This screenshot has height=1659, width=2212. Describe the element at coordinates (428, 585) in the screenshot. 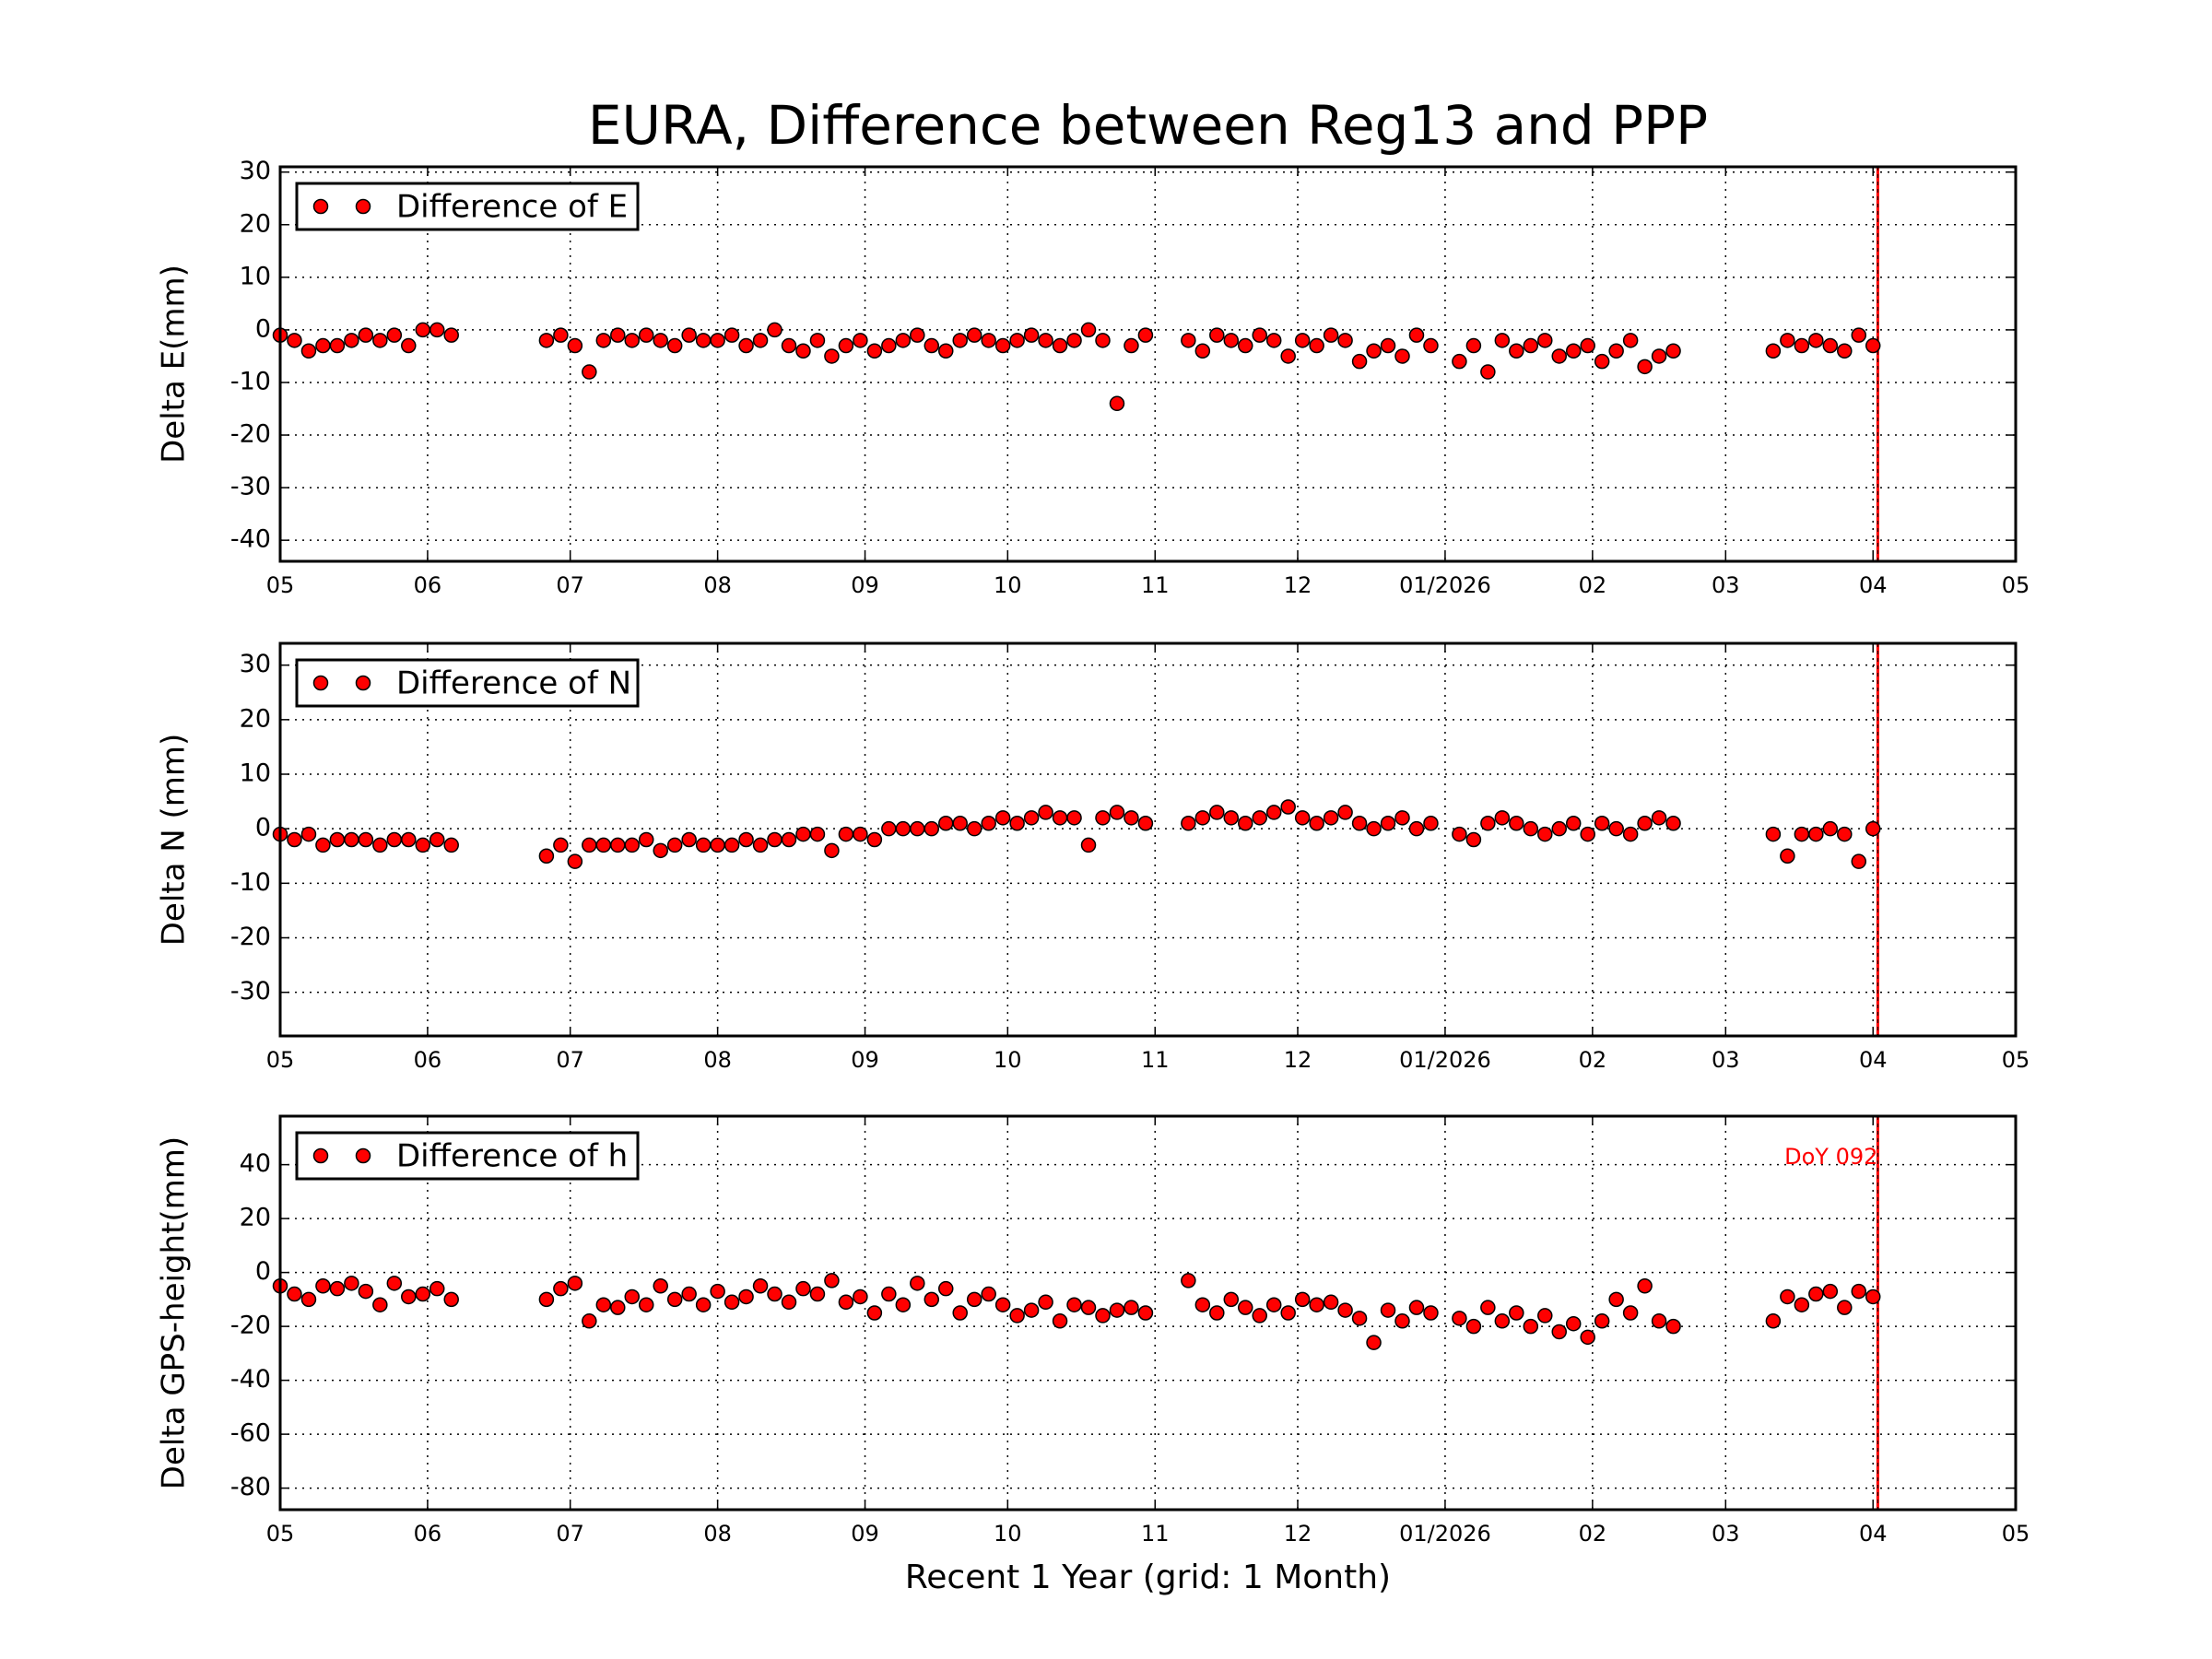

I see `x-tick-label: 06` at that location.